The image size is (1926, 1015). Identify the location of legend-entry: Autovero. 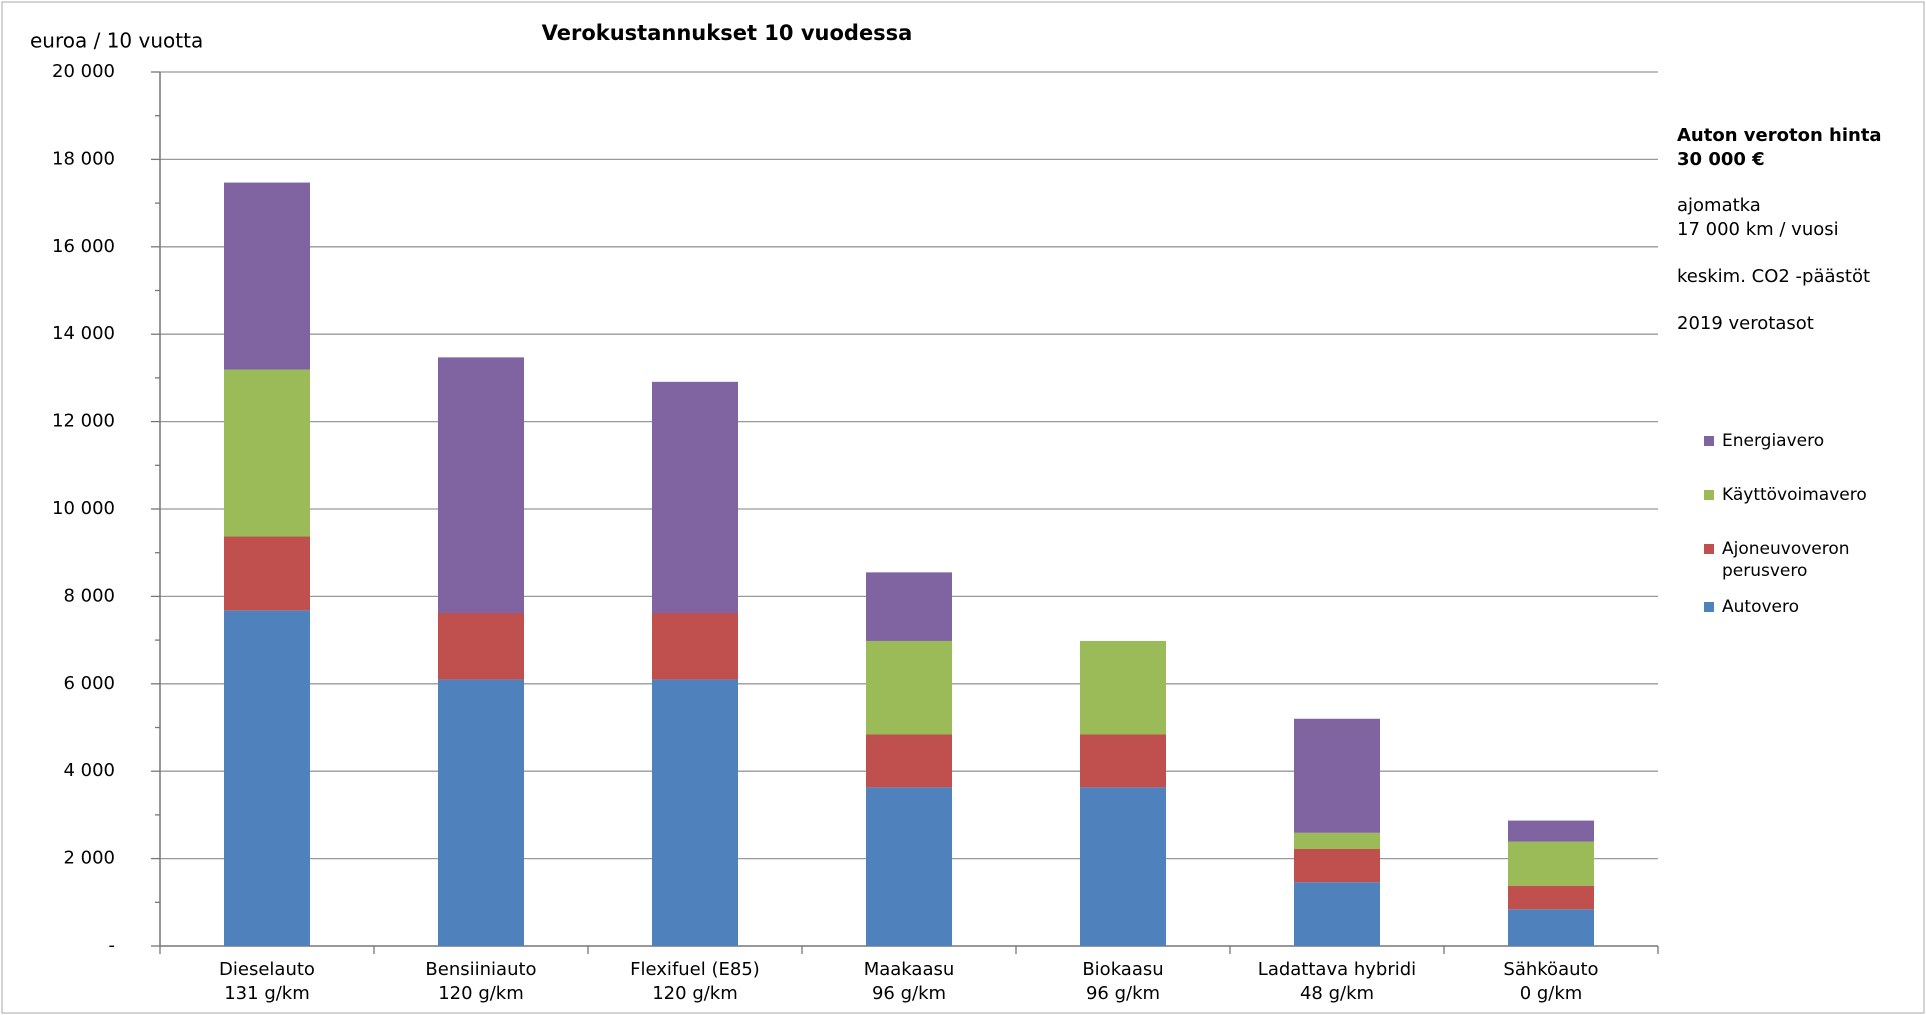
(1808, 607).